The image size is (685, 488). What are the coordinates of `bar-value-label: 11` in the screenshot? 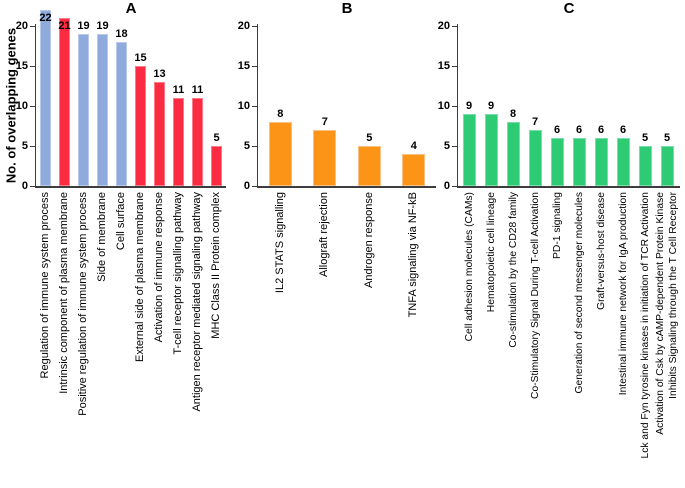 It's located at (178, 90).